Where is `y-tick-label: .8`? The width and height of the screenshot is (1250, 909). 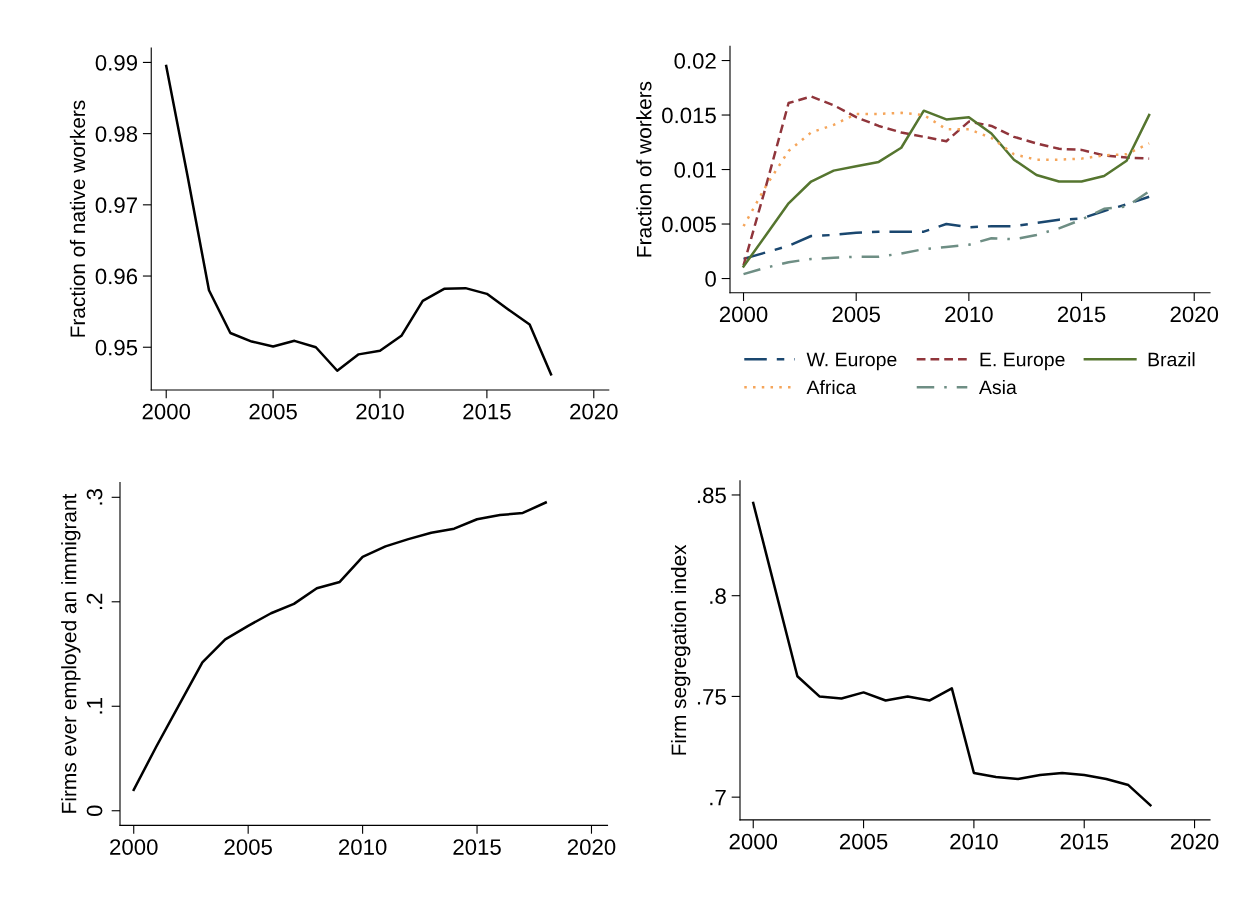
y-tick-label: .8 is located at coordinates (718, 596).